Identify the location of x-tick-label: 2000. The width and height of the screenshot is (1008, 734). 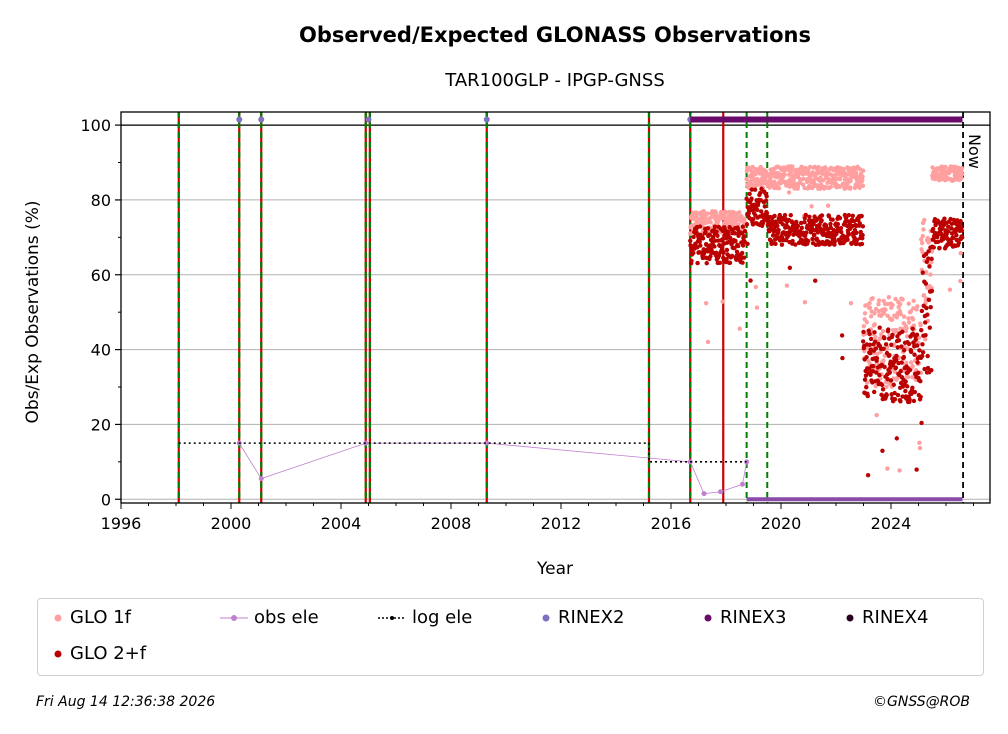
(231, 523).